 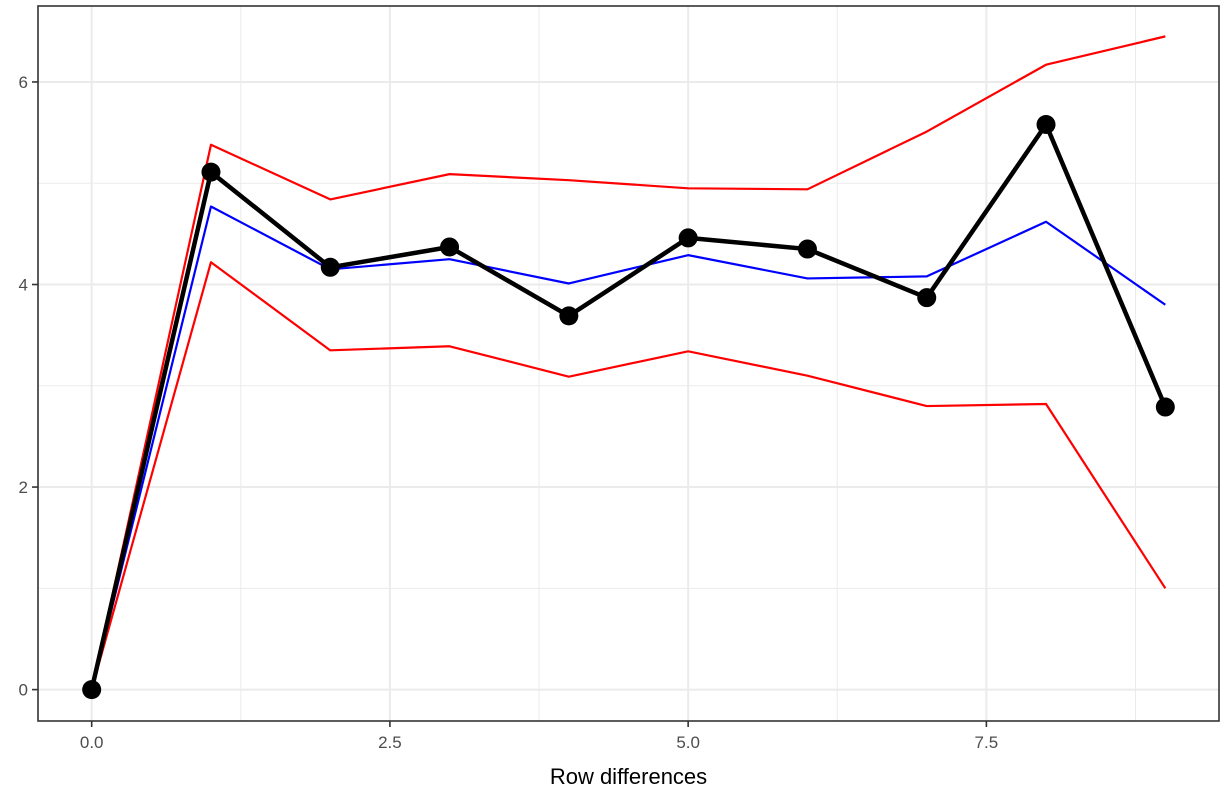 I want to click on y-tick-label-0: 0, so click(x=23, y=690).